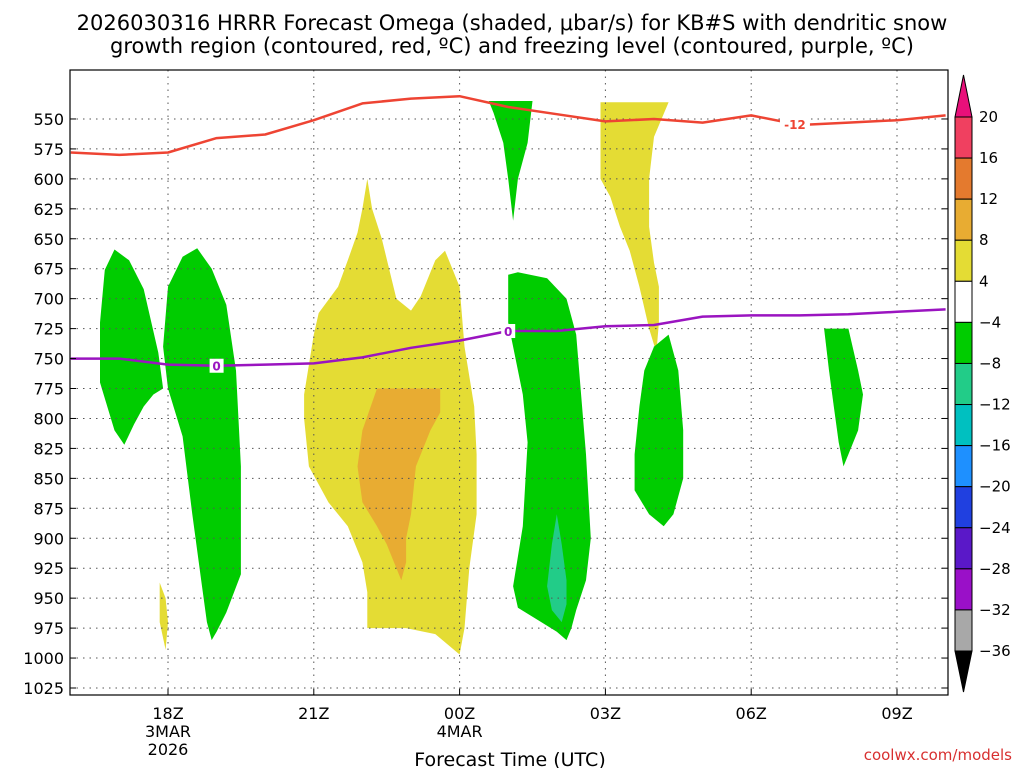 The image size is (1024, 768). What do you see at coordinates (48, 478) in the screenshot?
I see `y-tick-label-850: 850` at bounding box center [48, 478].